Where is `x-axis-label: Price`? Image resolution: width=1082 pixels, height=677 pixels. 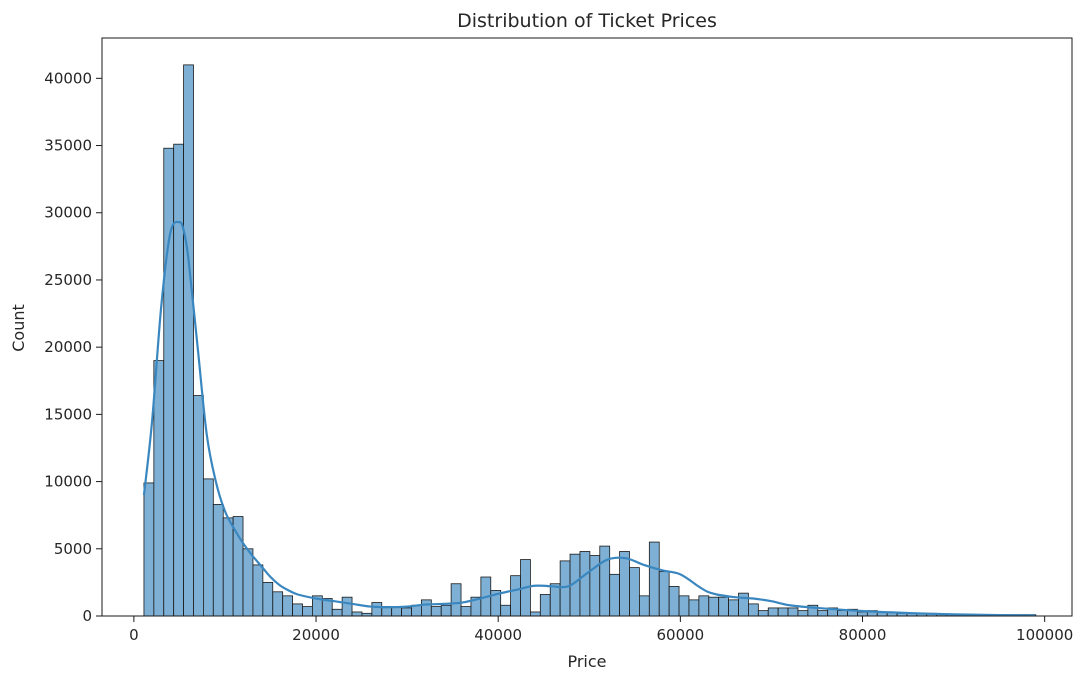
x-axis-label: Price is located at coordinates (586, 661).